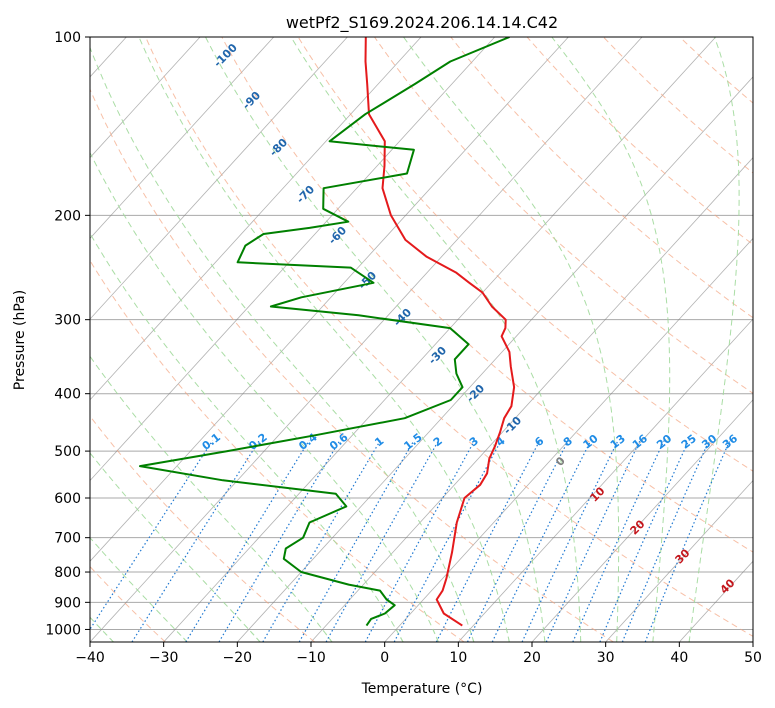  What do you see at coordinates (67, 216) in the screenshot?
I see `y-tick-label: 200` at bounding box center [67, 216].